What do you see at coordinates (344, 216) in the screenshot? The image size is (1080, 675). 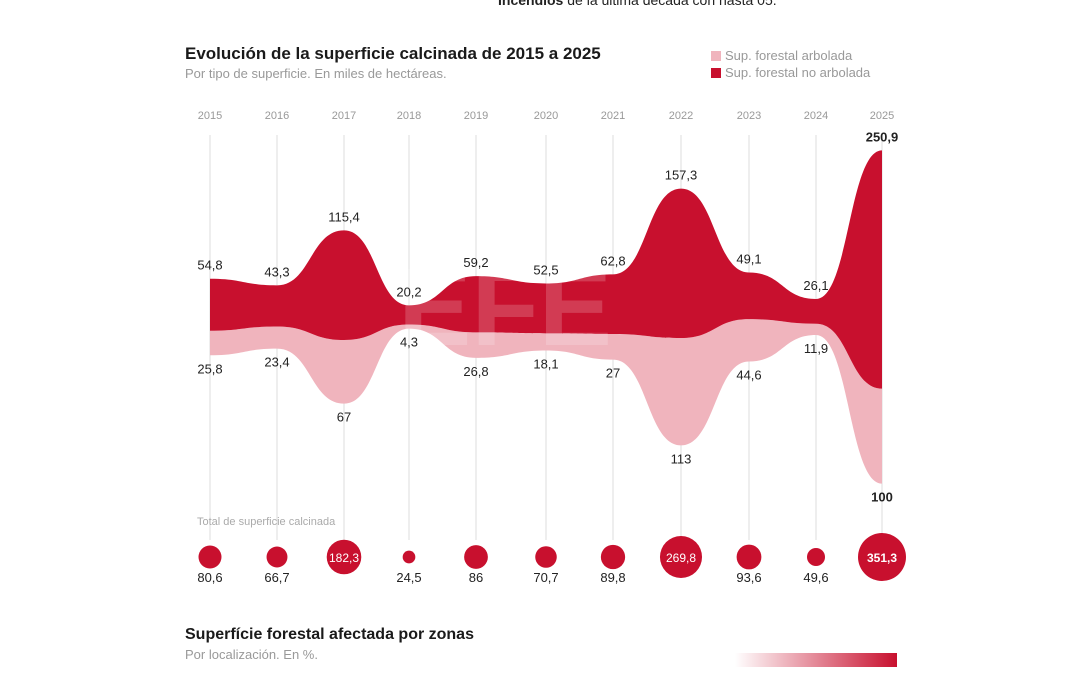 I see `label-no-arbolada: 115,4` at bounding box center [344, 216].